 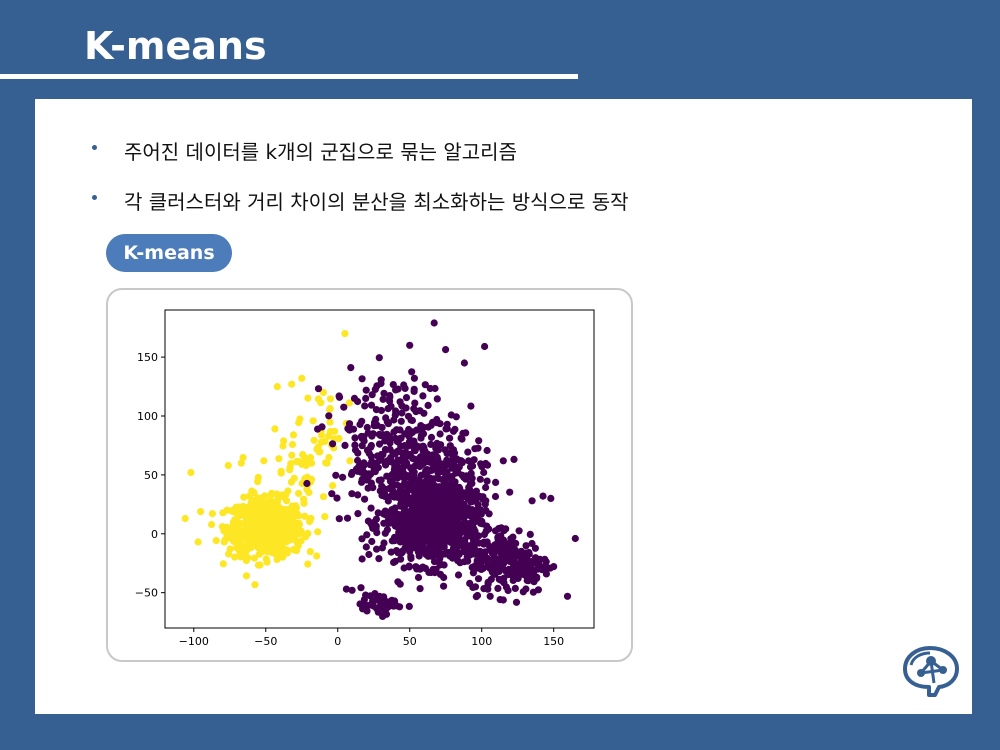 I want to click on slide-title: K-means, so click(x=175, y=46).